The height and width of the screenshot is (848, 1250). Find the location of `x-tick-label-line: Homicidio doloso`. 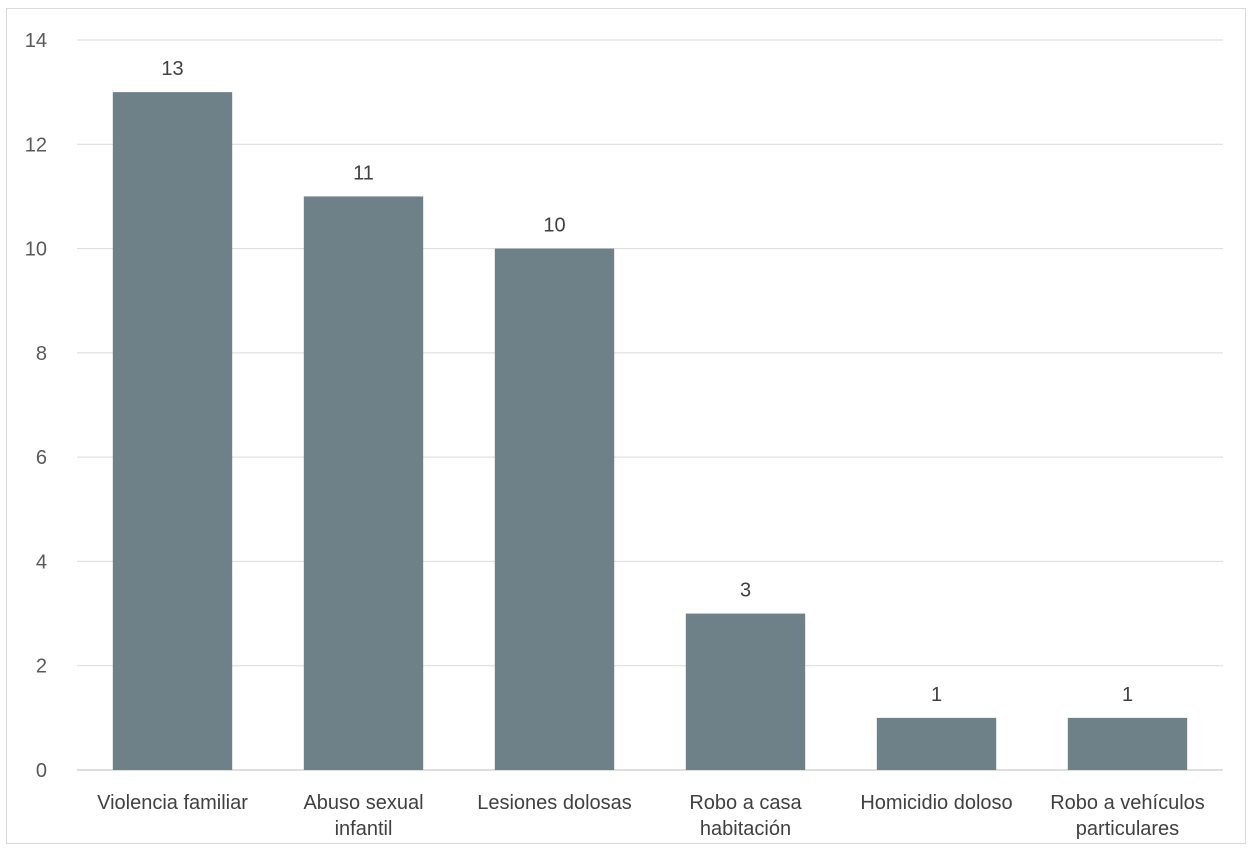

x-tick-label-line: Homicidio doloso is located at coordinates (936, 803).